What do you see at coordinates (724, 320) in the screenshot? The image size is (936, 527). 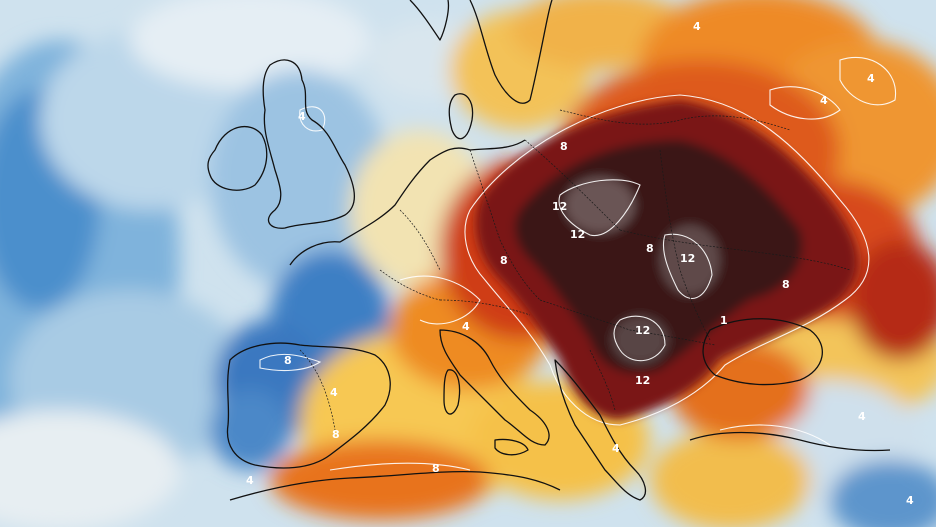 I see `contour-label: 1` at bounding box center [724, 320].